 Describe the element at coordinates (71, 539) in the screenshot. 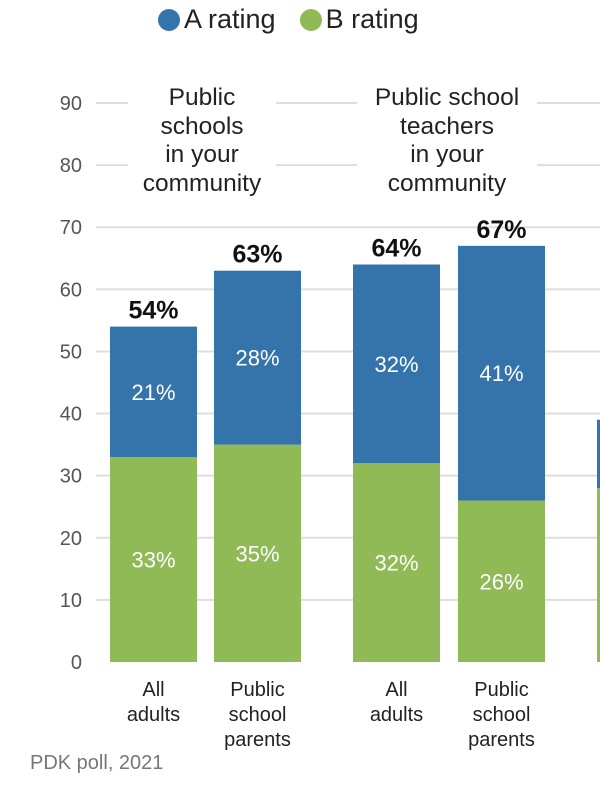

I see `y-tick-label-20: 20` at that location.